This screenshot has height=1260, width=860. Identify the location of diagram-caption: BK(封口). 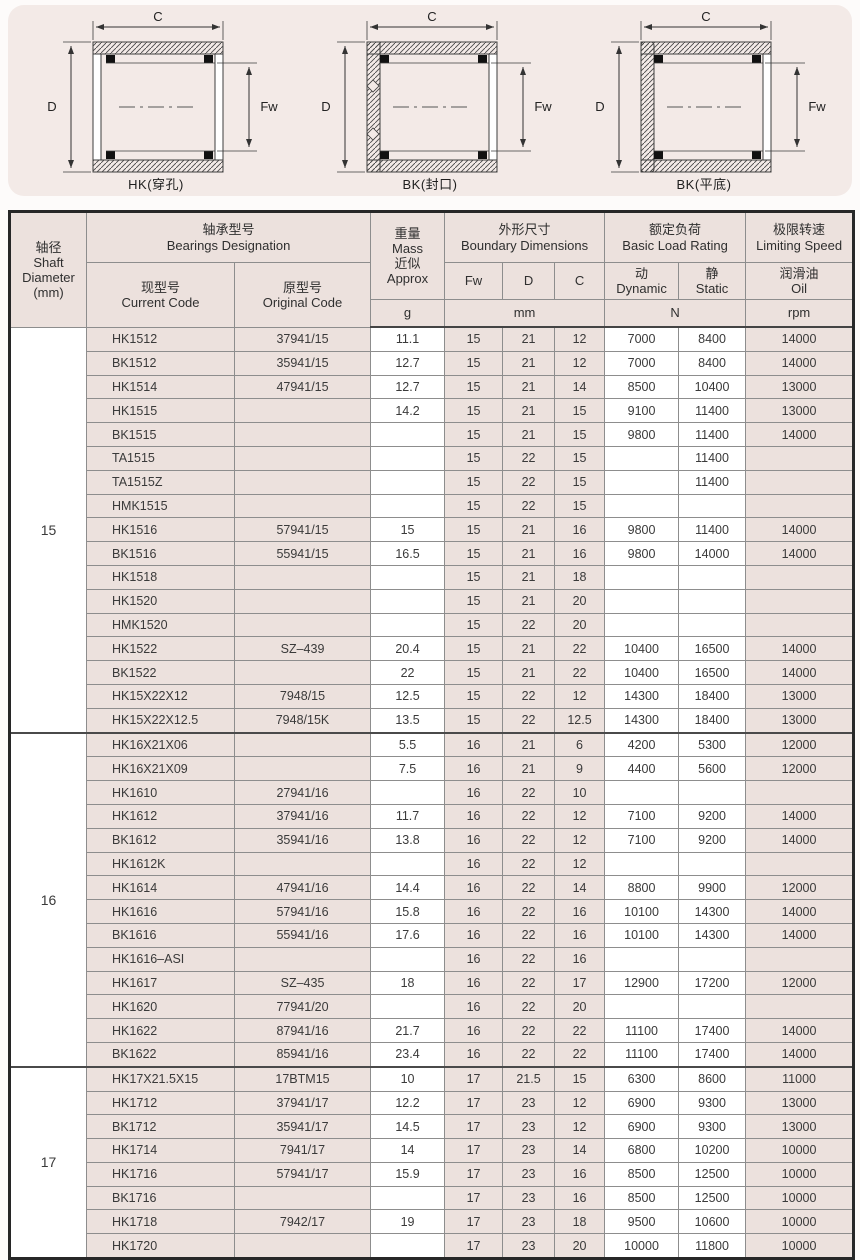
(430, 184).